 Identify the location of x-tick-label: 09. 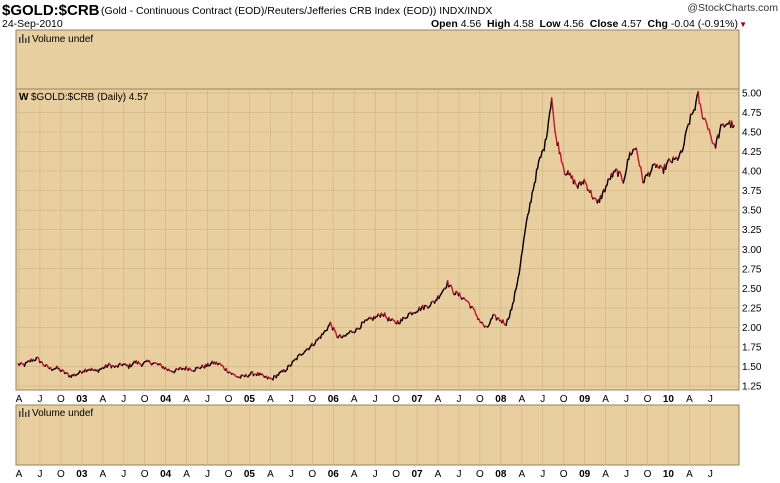
(585, 474).